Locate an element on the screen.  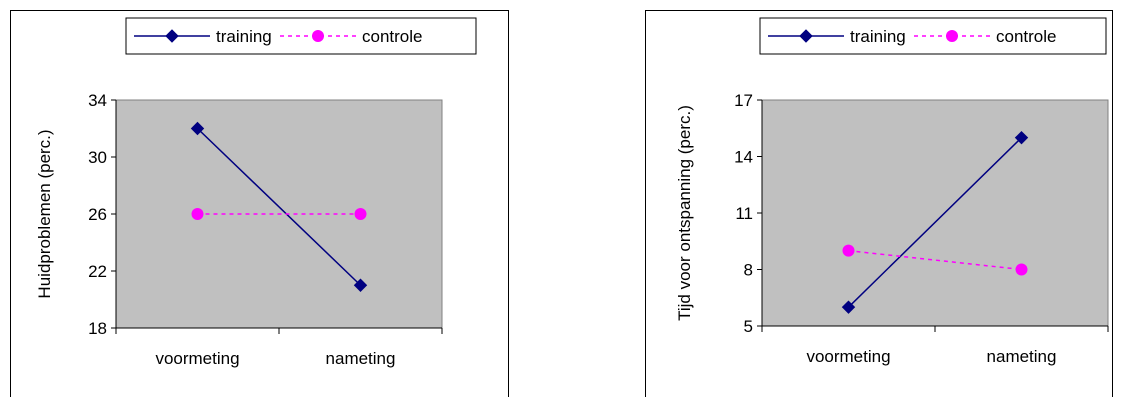
y-tick-label: 18 is located at coordinates (97, 328).